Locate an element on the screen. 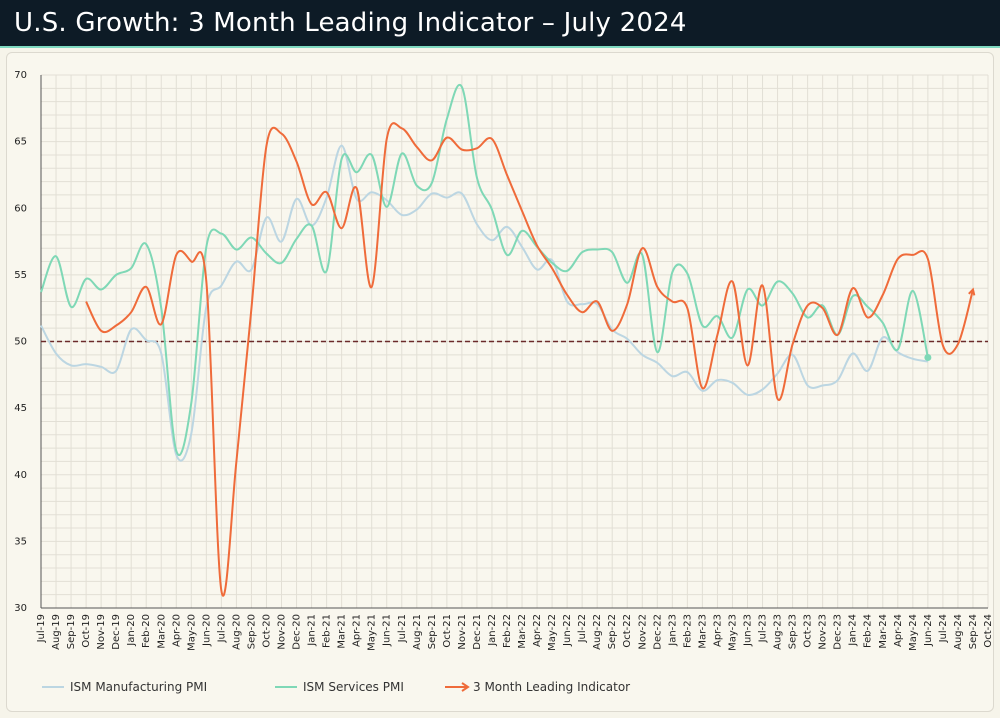 The image size is (1000, 718). x-tick-label: Aug-19 is located at coordinates (56, 632).